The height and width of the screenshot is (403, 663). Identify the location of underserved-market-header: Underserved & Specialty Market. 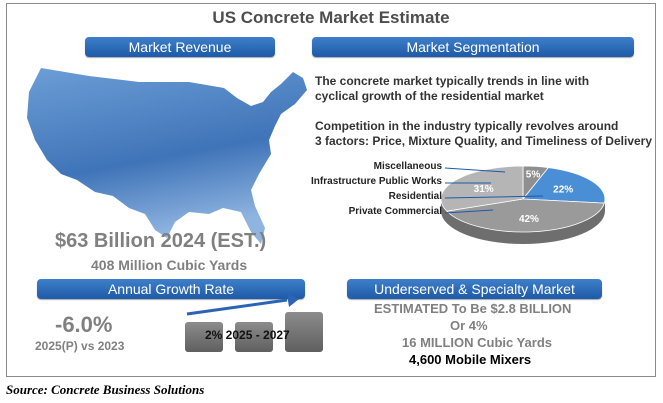
(474, 289).